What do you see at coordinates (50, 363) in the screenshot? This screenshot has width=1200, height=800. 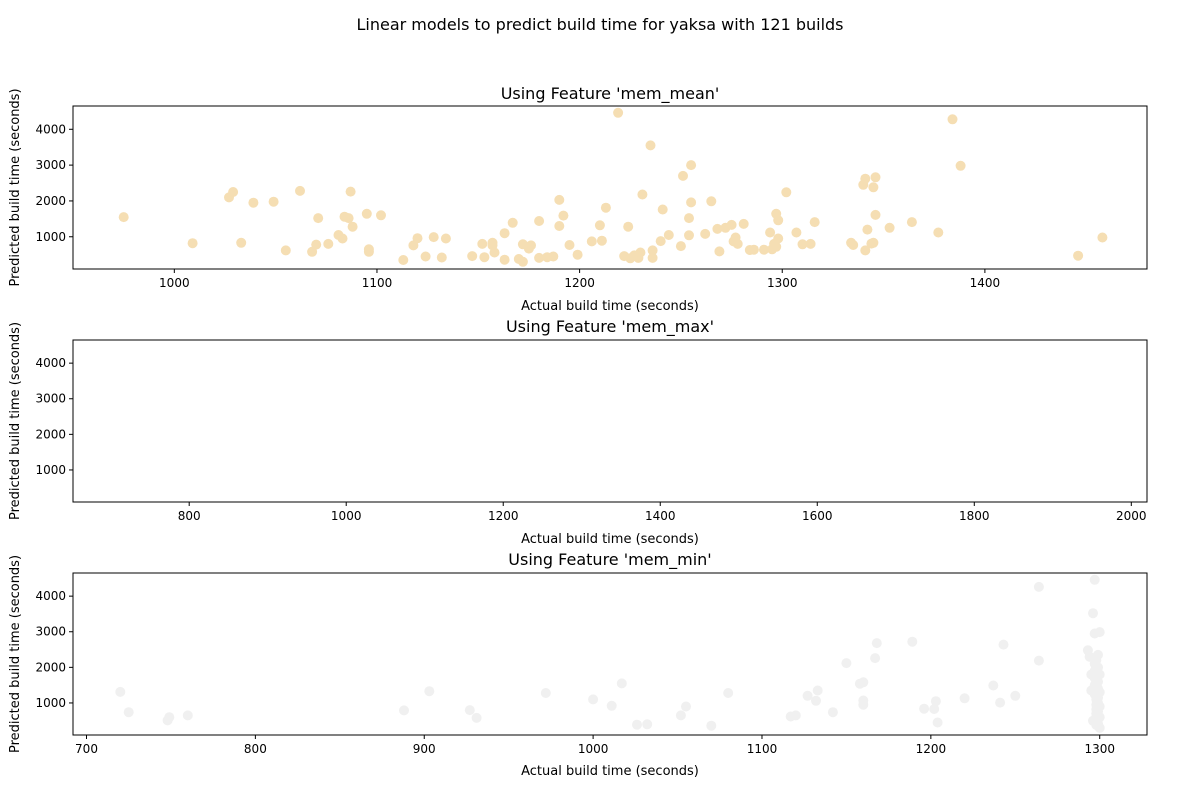 I see `y-tick-label: 4000` at bounding box center [50, 363].